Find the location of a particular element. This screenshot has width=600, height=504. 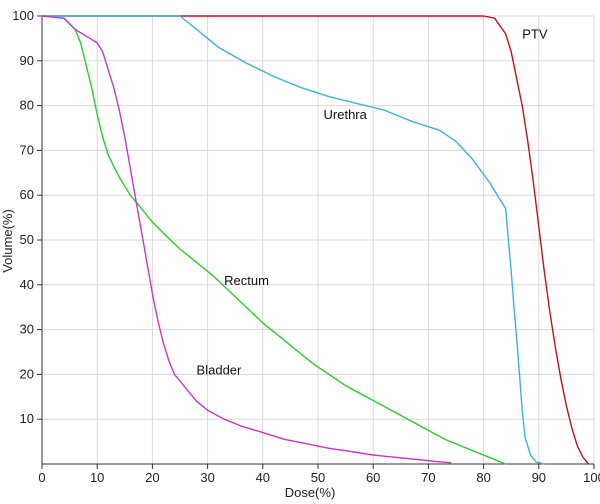

urethra-label: Urethra is located at coordinates (346, 114).